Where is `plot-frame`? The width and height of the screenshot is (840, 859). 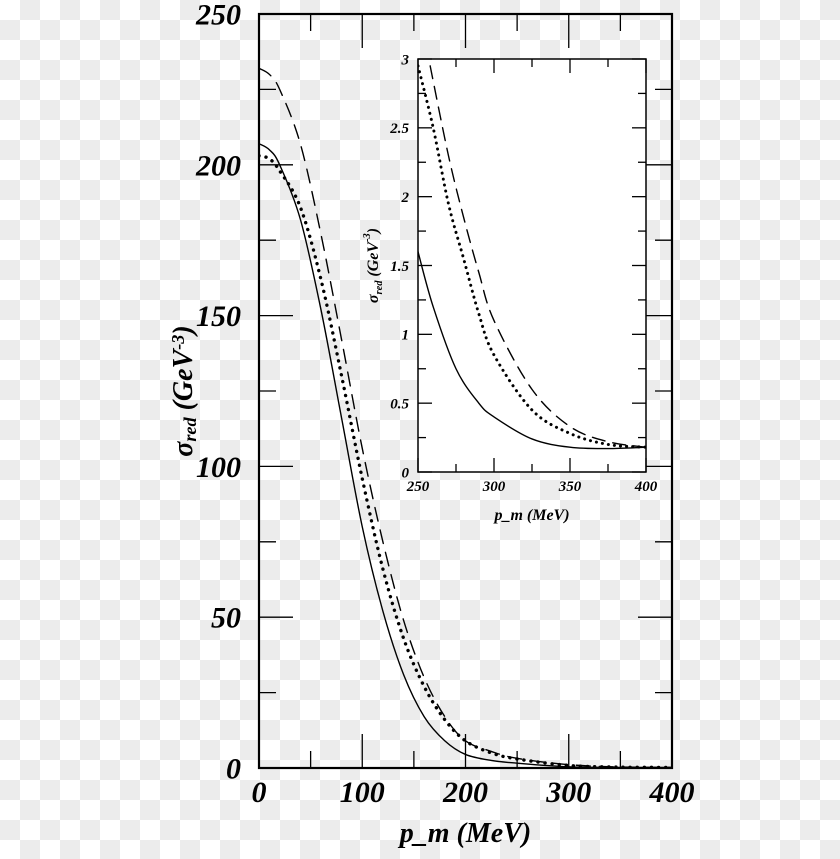
plot-frame is located at coordinates (532, 265).